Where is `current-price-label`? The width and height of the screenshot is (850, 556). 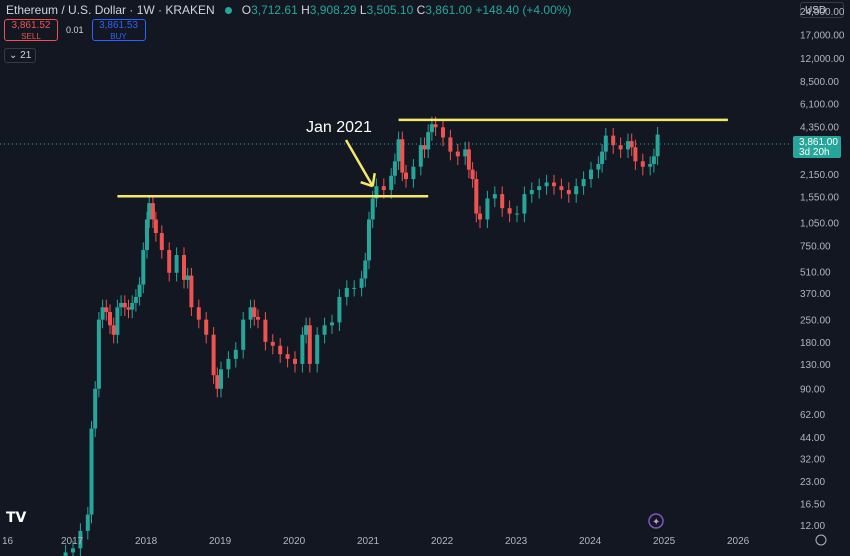
current-price-label is located at coordinates (817, 147).